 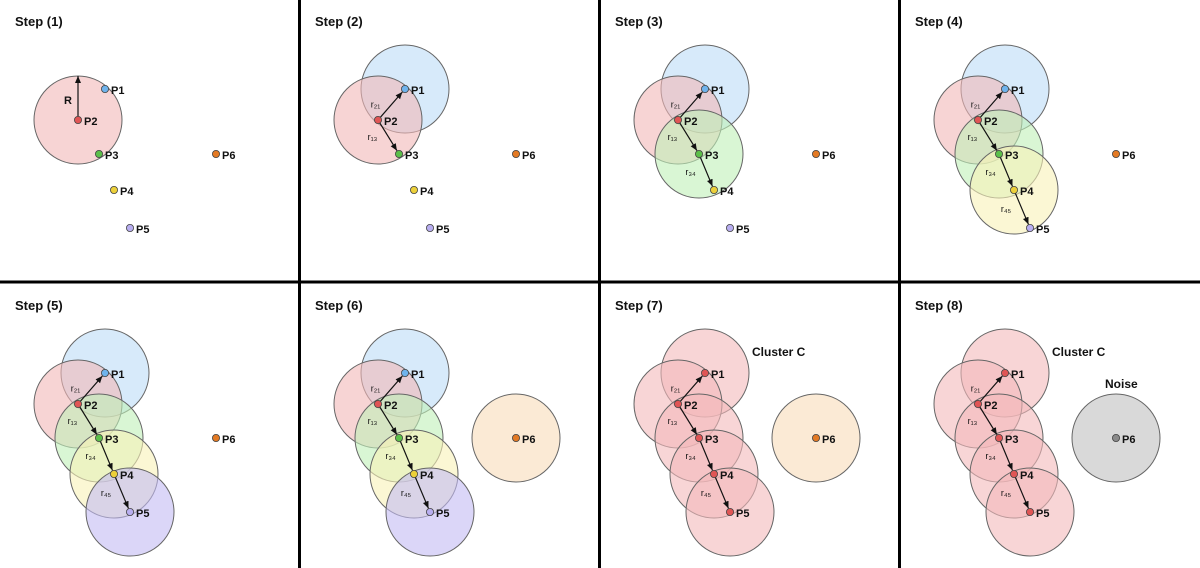 I want to click on step-title: Step (6), so click(x=339, y=305).